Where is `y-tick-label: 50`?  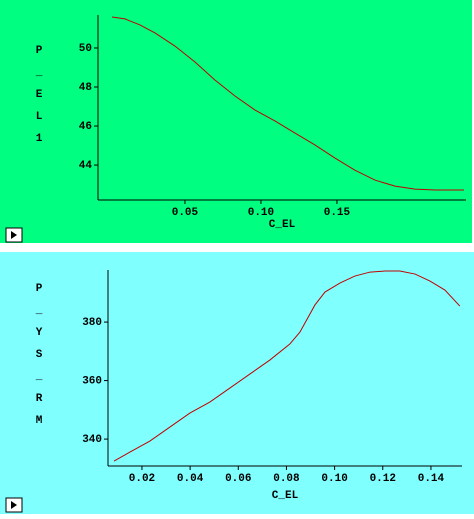
y-tick-label: 50 is located at coordinates (85, 49).